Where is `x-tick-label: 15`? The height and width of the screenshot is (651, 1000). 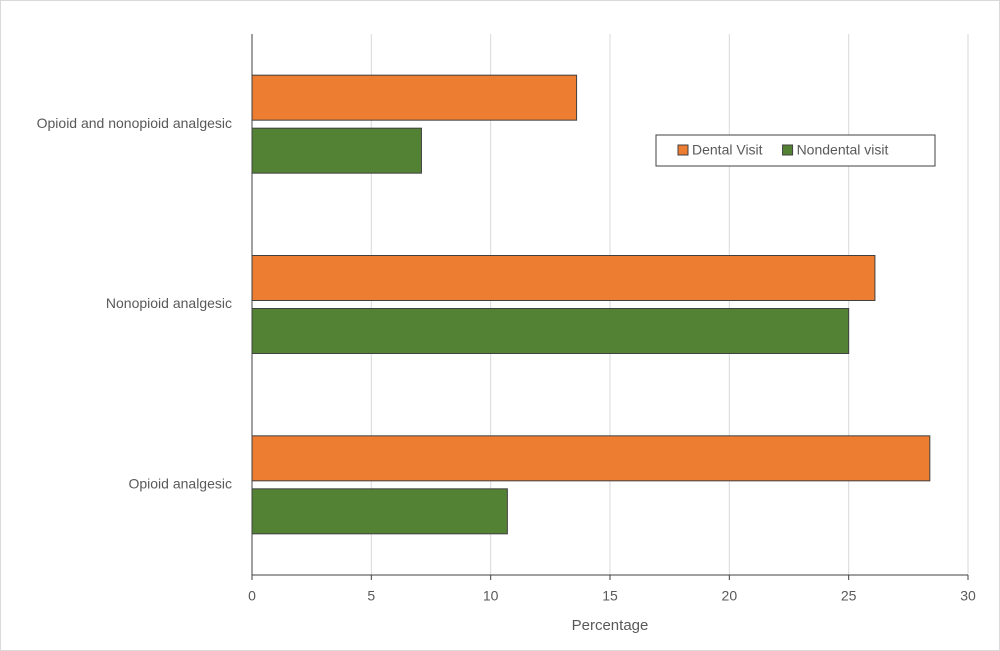
x-tick-label: 15 is located at coordinates (610, 596).